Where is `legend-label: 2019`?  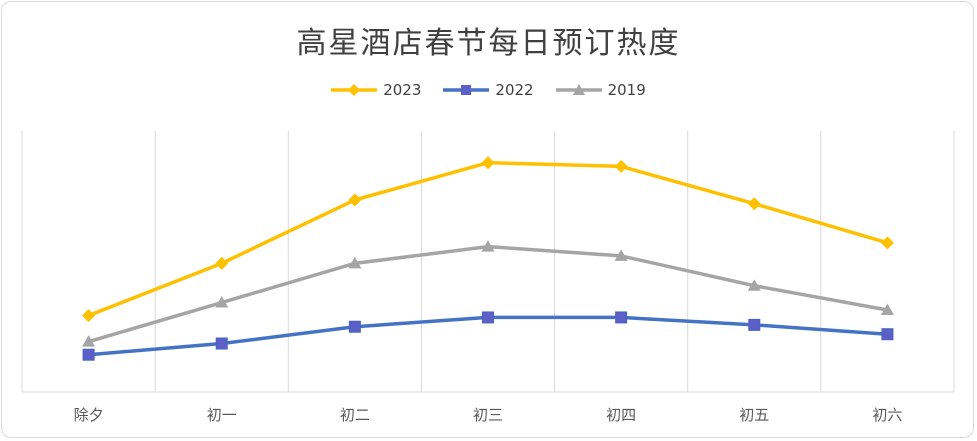 legend-label: 2019 is located at coordinates (626, 90).